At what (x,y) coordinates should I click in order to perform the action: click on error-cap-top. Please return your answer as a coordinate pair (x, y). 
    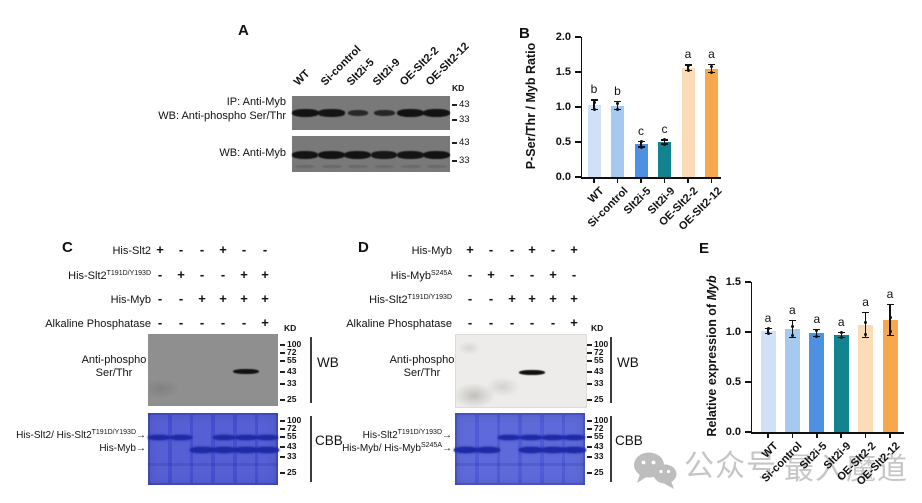
    Looking at the image, I should click on (617, 101).